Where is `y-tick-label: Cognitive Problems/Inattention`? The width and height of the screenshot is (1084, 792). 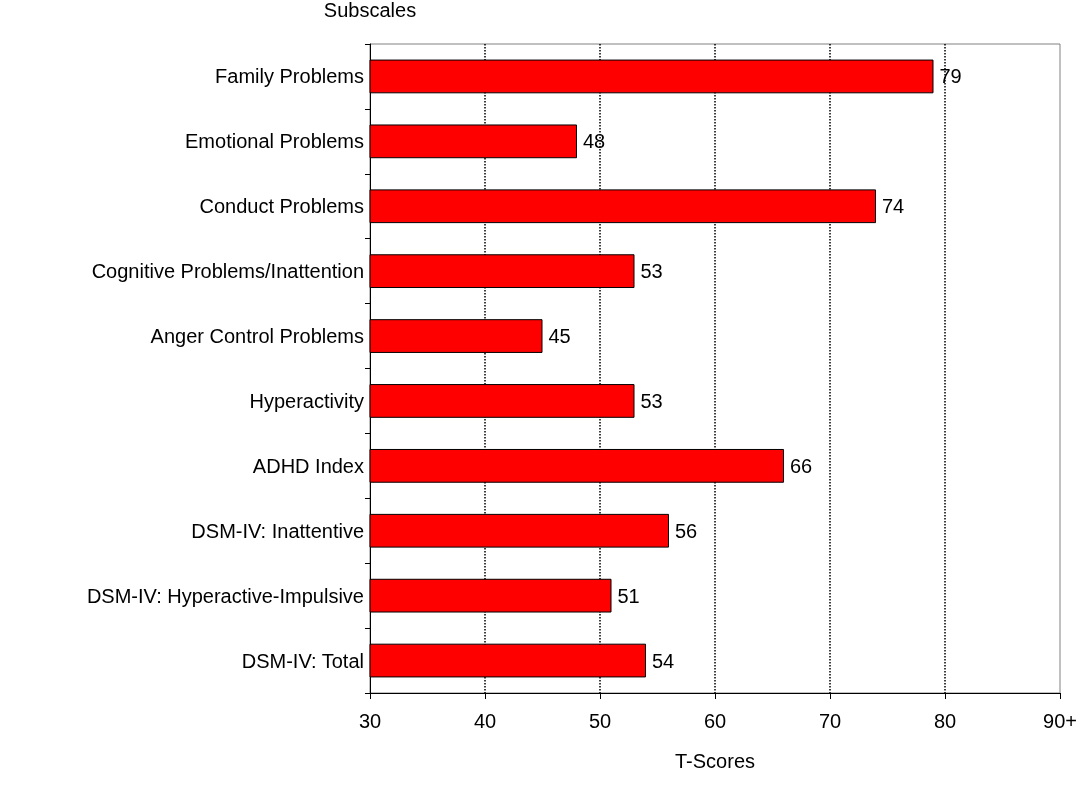
y-tick-label: Cognitive Problems/Inattention is located at coordinates (227, 271).